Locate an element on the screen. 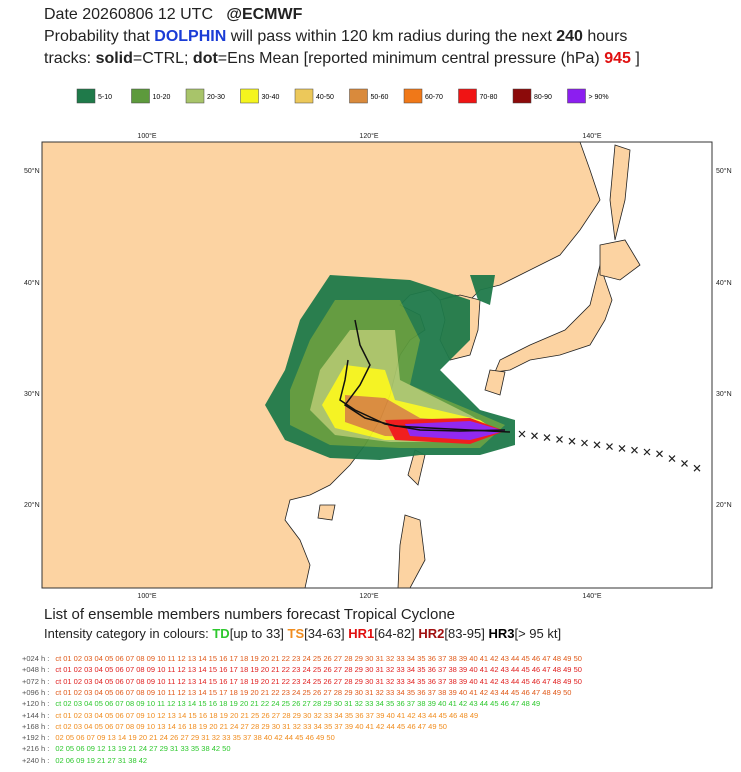 The width and height of the screenshot is (741, 772). lead-time: +048 h : is located at coordinates (36, 670).